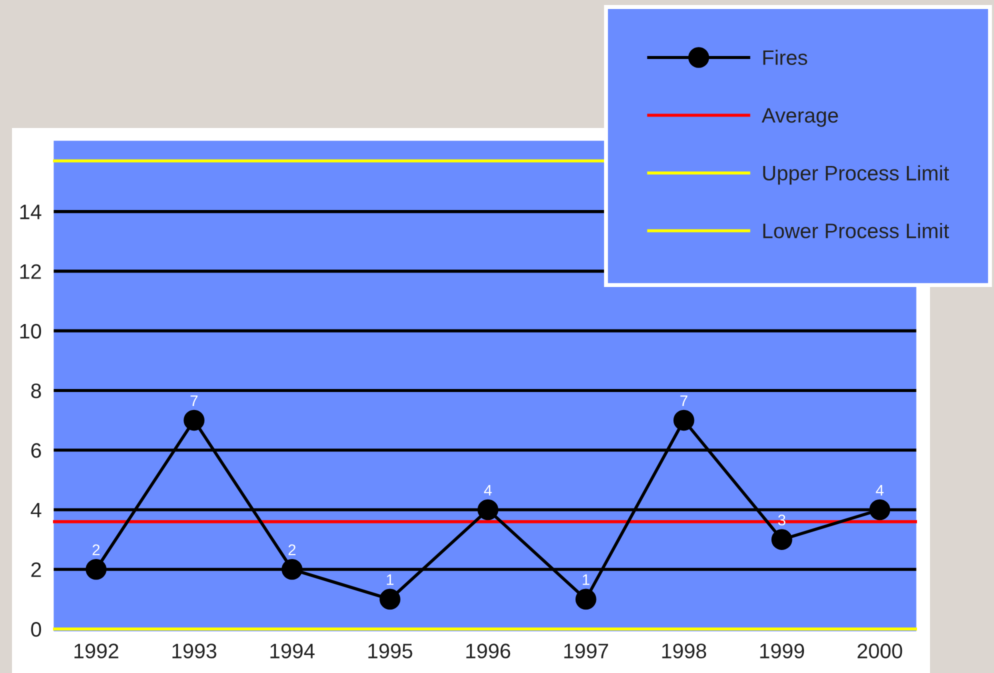 This screenshot has width=994, height=673. What do you see at coordinates (782, 651) in the screenshot?
I see `x-tick-label: 1999` at bounding box center [782, 651].